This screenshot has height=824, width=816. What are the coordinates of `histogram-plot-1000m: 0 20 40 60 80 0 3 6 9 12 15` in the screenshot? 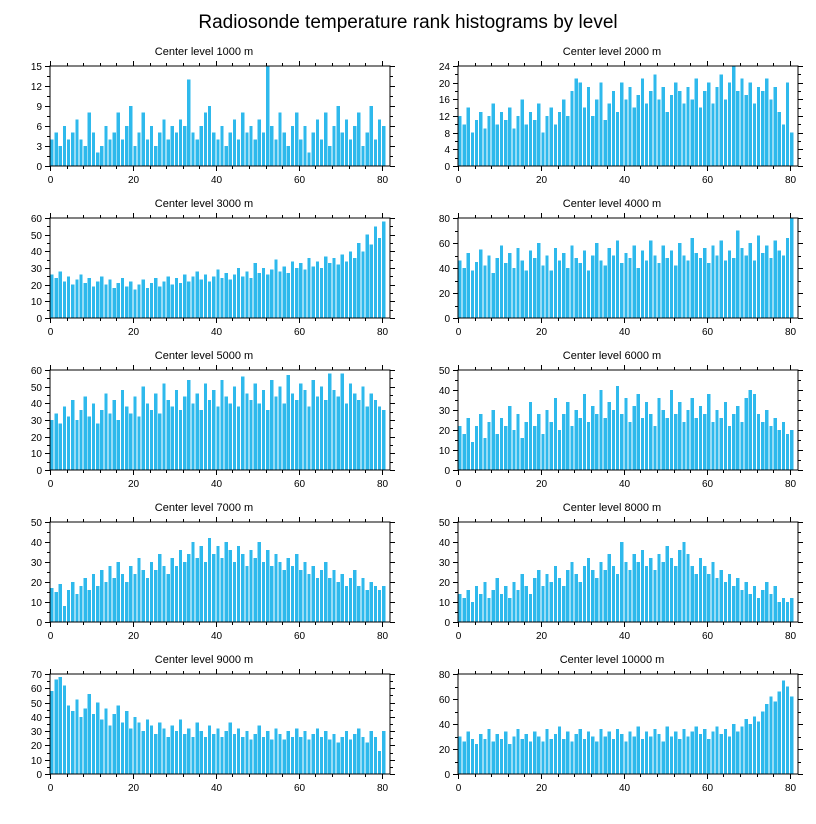 It's located at (213, 123).